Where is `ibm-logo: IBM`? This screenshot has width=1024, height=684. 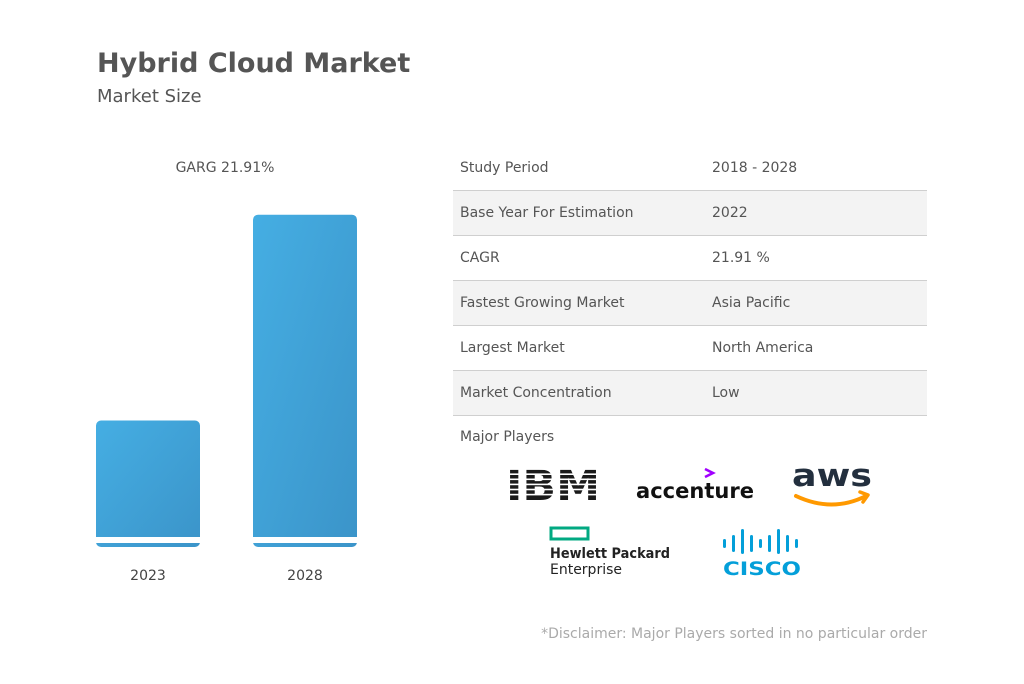
ibm-logo: IBM is located at coordinates (553, 484).